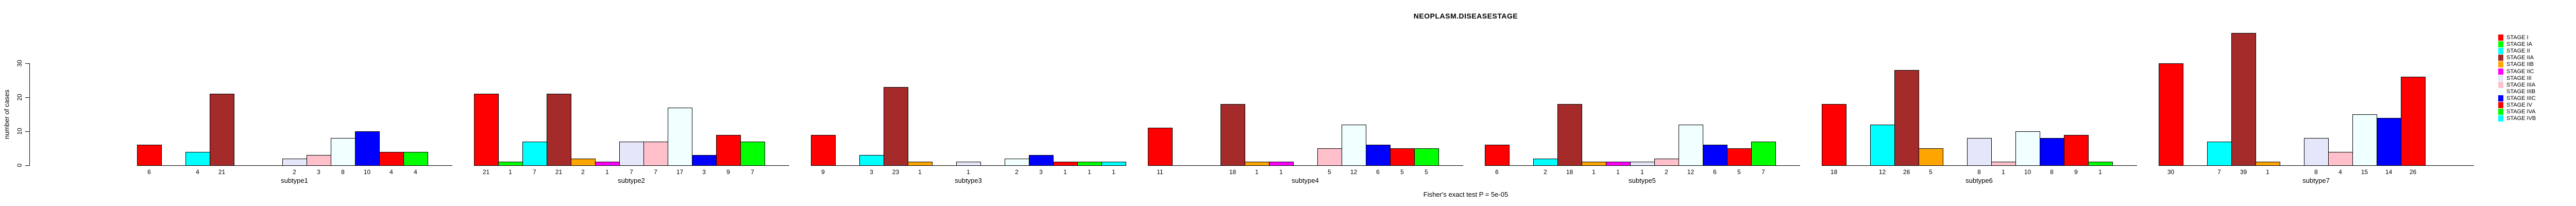 This screenshot has width=2576, height=206. I want to click on legend-label: STAGE IV, so click(2519, 104).